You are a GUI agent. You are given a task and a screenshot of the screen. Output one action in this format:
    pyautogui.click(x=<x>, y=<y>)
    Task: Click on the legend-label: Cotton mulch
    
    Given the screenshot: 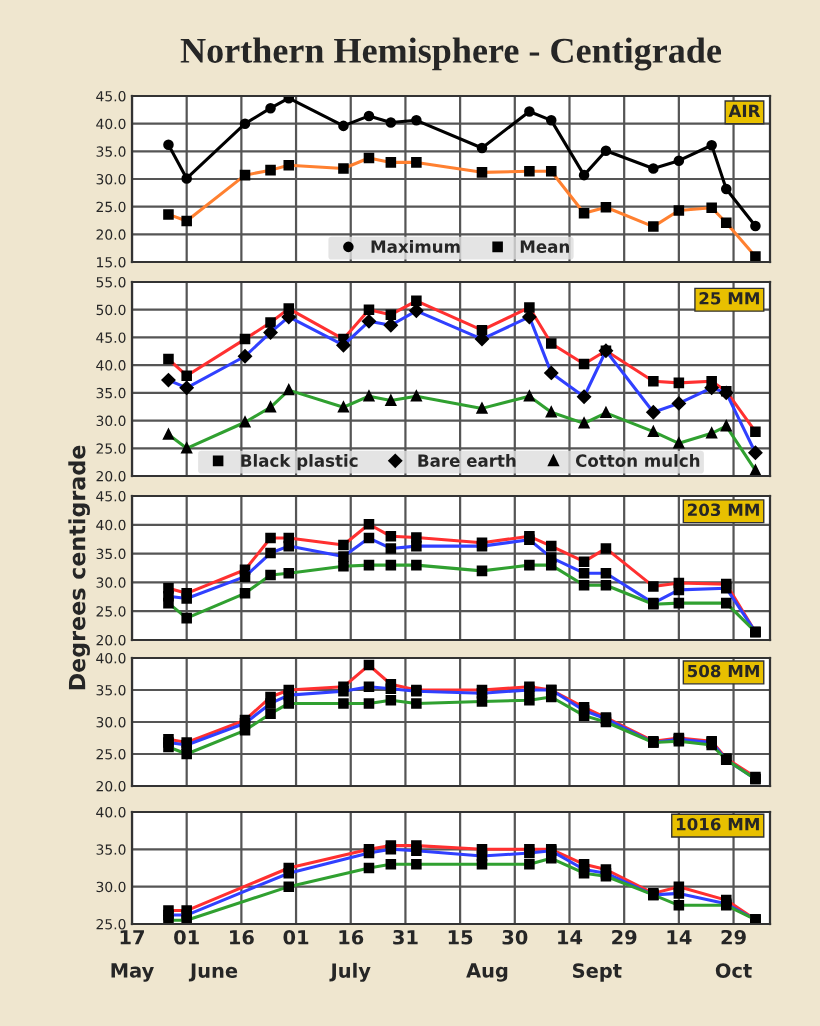 What is the action you would take?
    pyautogui.click(x=637, y=460)
    